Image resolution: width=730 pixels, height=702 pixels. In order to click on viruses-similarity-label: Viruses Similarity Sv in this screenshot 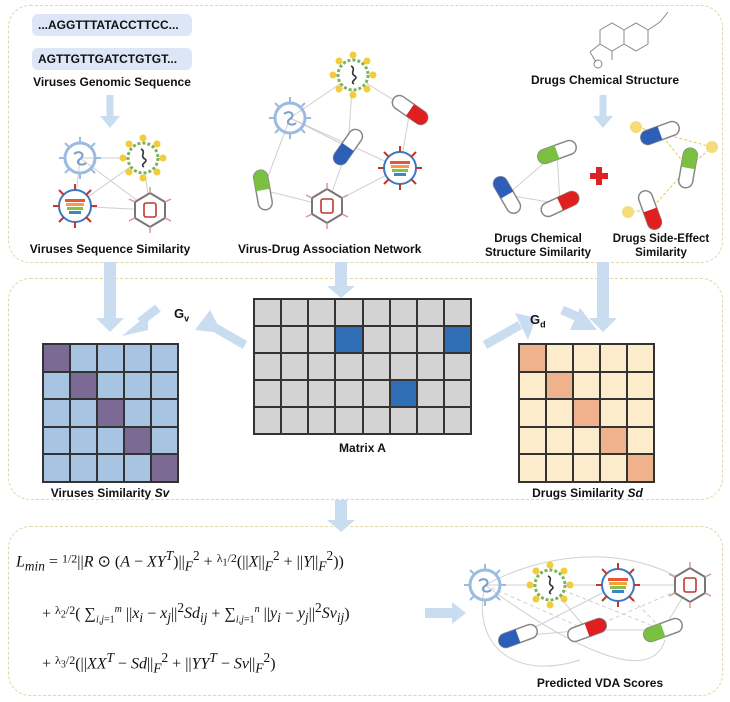, I will do `click(110, 493)`.